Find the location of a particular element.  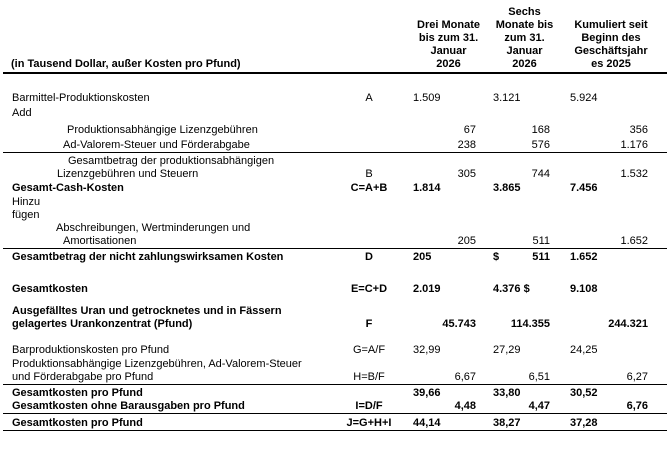

row-label: Gesamtkosten ohne Barausgaben pro Pfund is located at coordinates (170, 406).